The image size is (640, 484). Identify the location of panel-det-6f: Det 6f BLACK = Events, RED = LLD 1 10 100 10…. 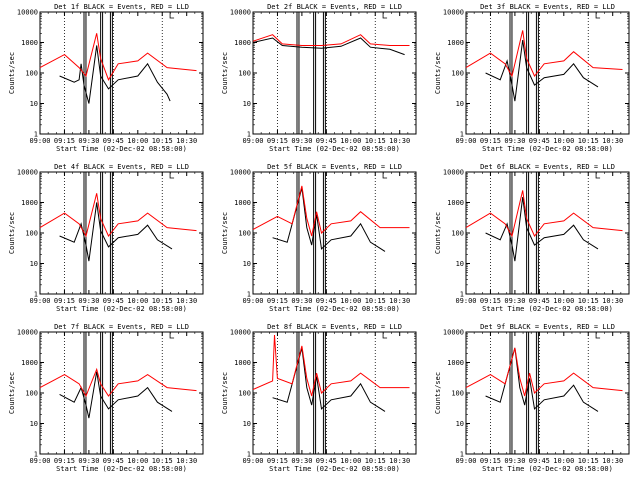
(532, 238).